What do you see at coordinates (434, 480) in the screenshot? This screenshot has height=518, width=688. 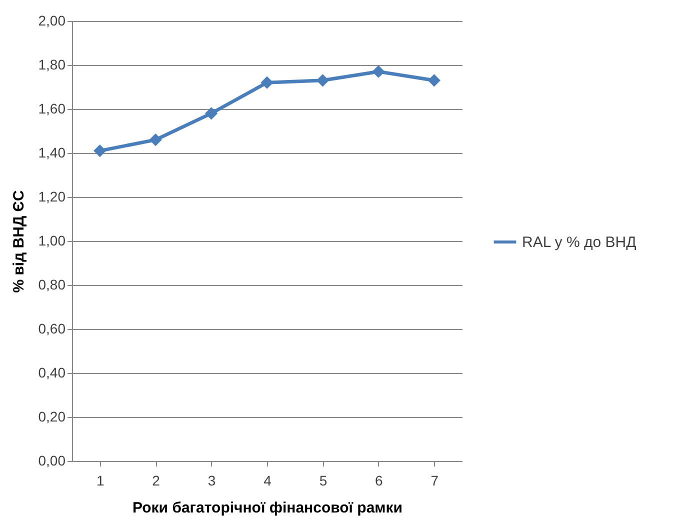 I see `x-tick-label: 7` at bounding box center [434, 480].